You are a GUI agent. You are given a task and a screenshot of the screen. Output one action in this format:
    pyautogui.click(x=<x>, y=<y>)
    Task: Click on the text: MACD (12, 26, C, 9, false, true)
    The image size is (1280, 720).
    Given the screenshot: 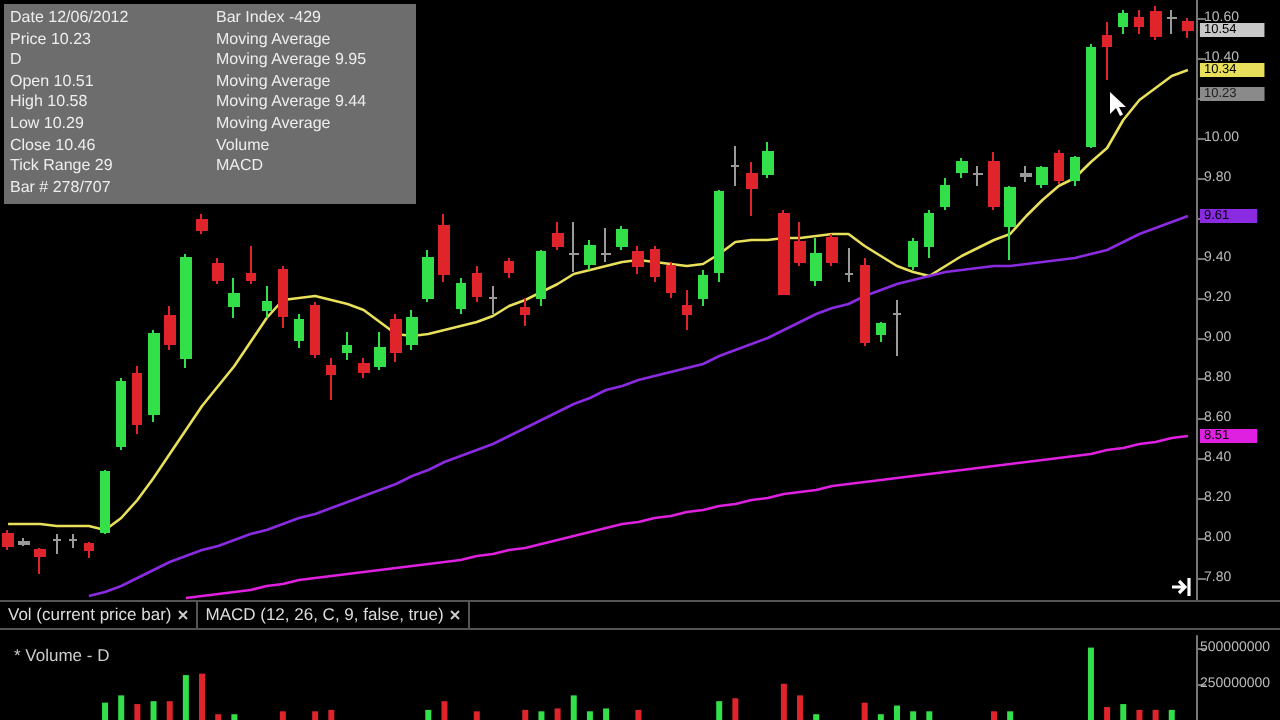 What is the action you would take?
    pyautogui.click(x=324, y=615)
    